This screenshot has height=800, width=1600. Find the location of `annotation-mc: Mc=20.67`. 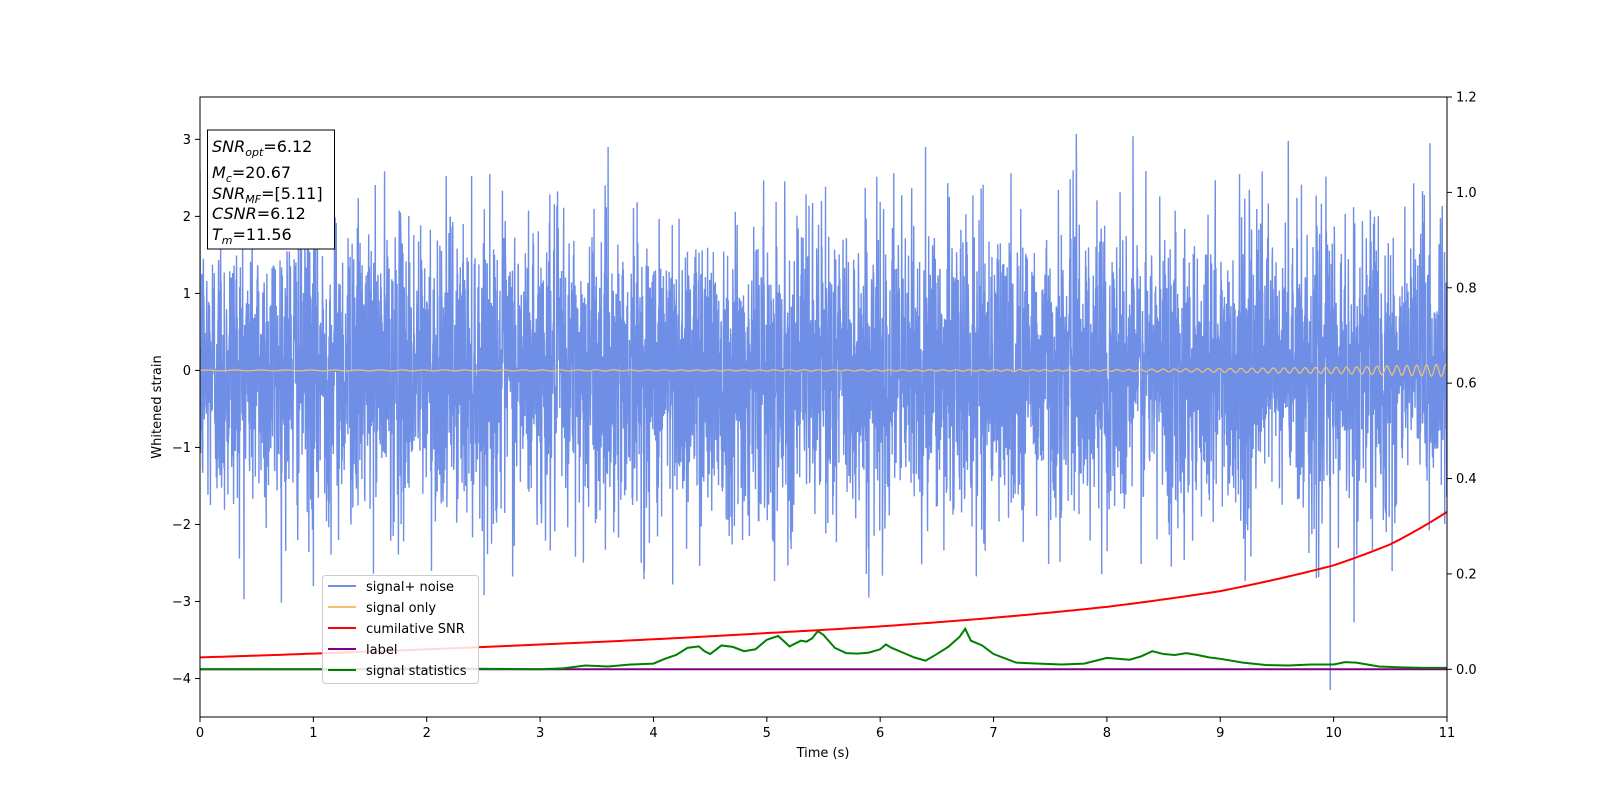

annotation-mc: Mc=20.67 is located at coordinates (251, 174).